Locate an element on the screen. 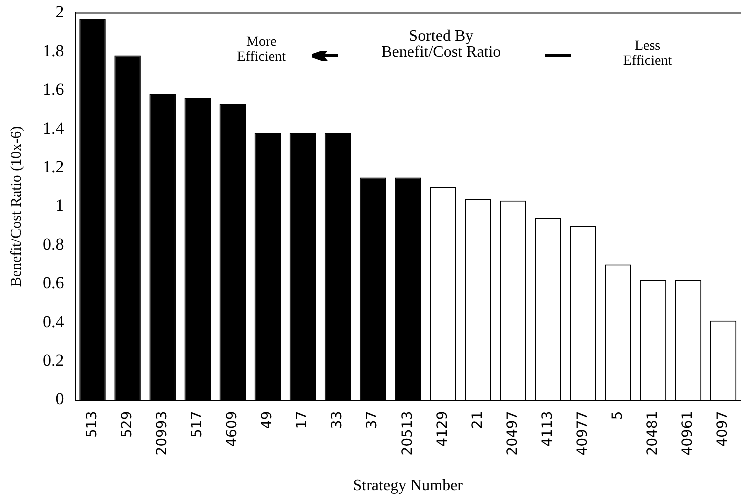 The height and width of the screenshot is (500, 745). annotation: More Efficient is located at coordinates (261, 50).